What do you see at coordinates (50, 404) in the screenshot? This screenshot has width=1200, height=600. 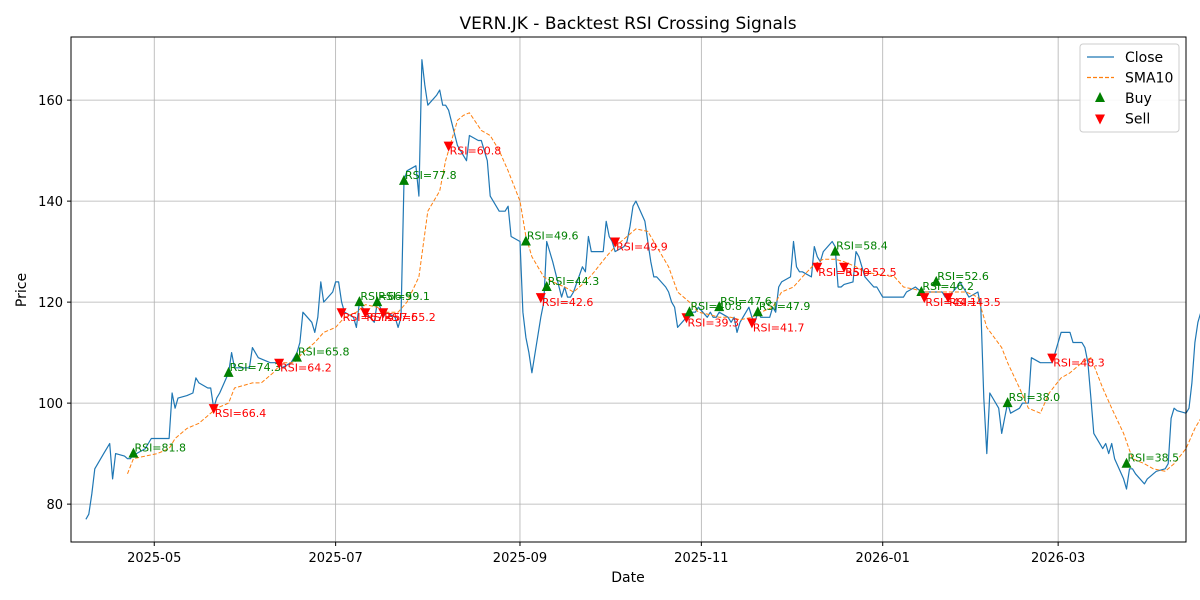 I see `y-tick-label: 100` at bounding box center [50, 404].